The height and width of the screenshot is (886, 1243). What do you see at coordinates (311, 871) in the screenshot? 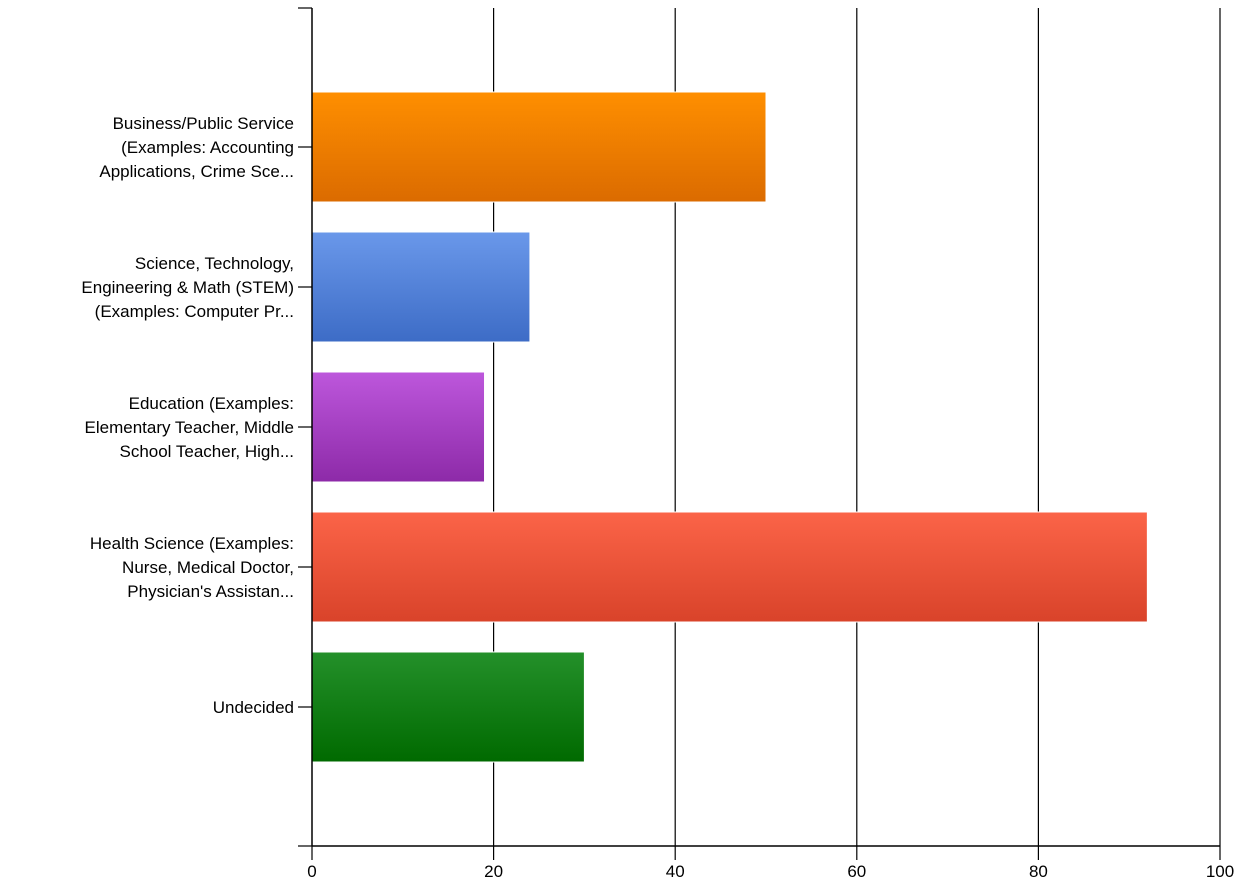
I see `x-tick-label: 0` at bounding box center [311, 871].